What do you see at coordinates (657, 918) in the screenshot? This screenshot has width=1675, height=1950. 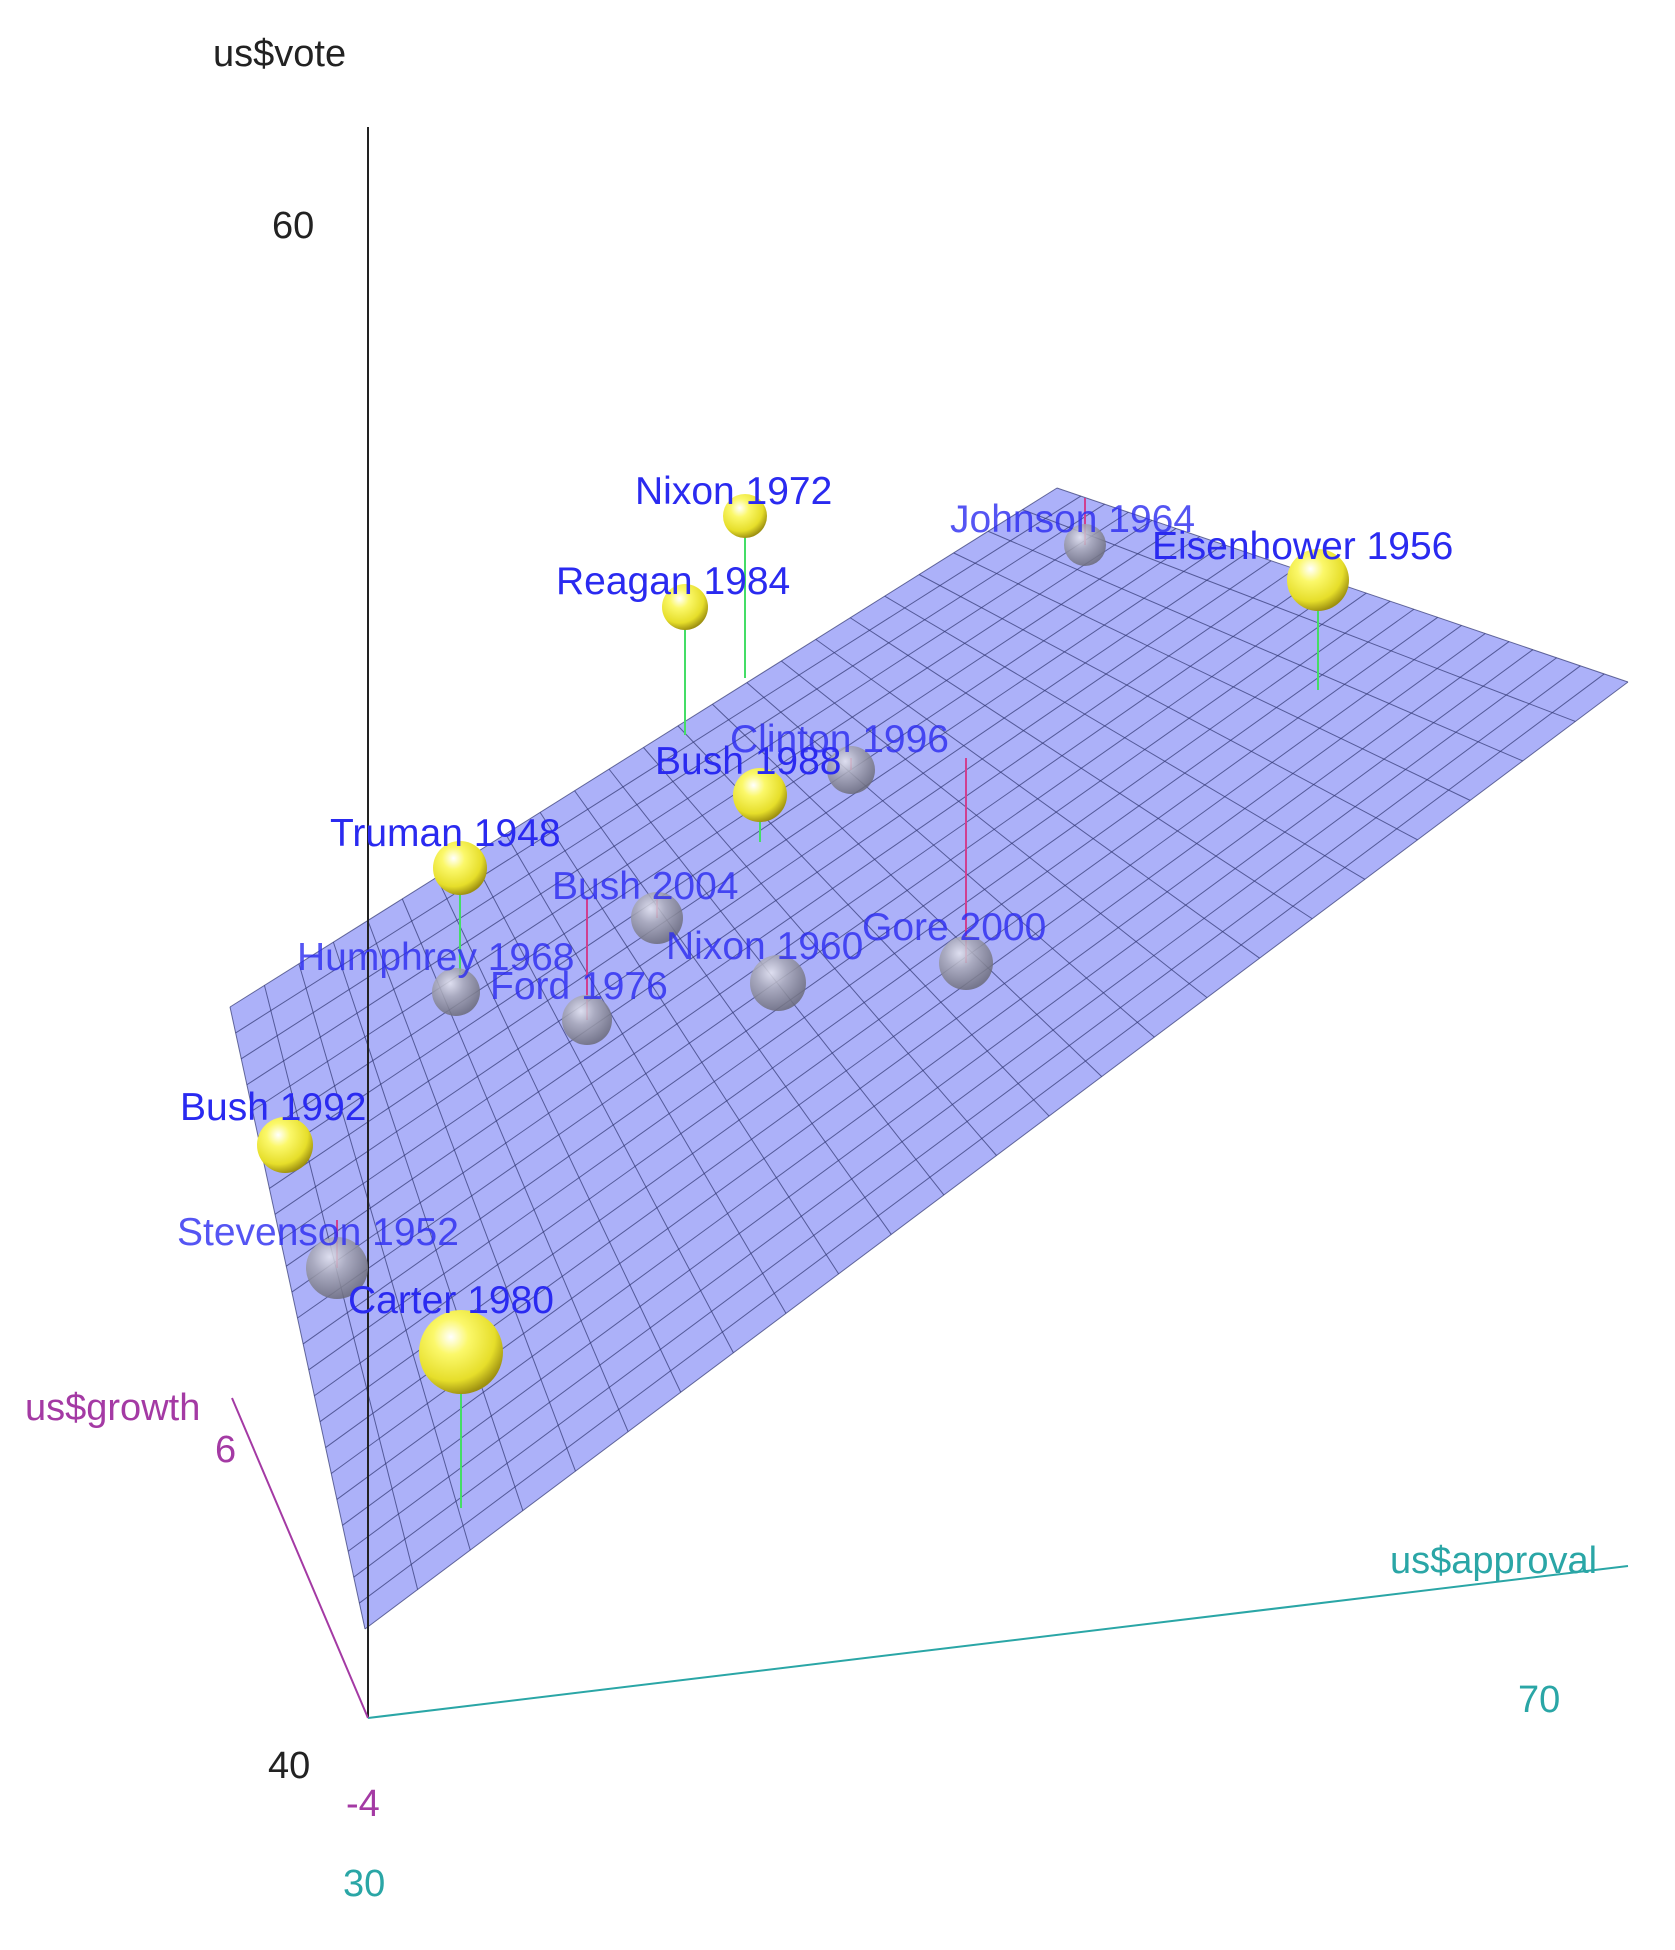 I see `point-bush-2004` at bounding box center [657, 918].